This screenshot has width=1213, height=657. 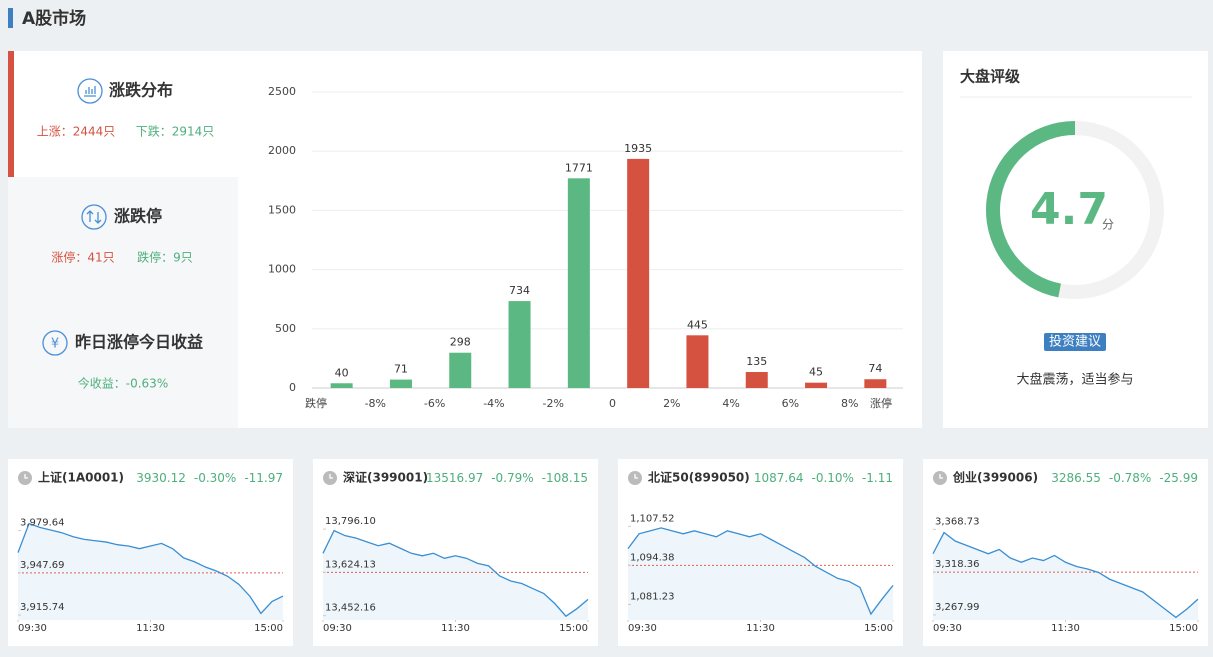 What do you see at coordinates (282, 91) in the screenshot?
I see `y-tick-label: 2500` at bounding box center [282, 91].